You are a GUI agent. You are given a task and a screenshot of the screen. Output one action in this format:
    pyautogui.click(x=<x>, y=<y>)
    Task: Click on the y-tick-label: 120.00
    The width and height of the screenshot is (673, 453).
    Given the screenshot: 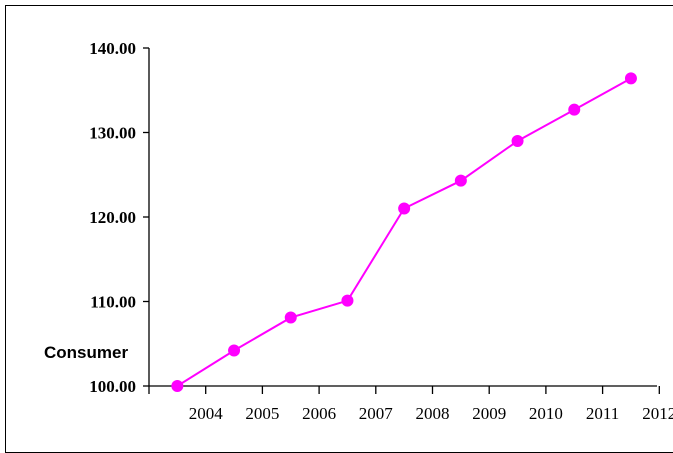 What is the action you would take?
    pyautogui.click(x=112, y=217)
    